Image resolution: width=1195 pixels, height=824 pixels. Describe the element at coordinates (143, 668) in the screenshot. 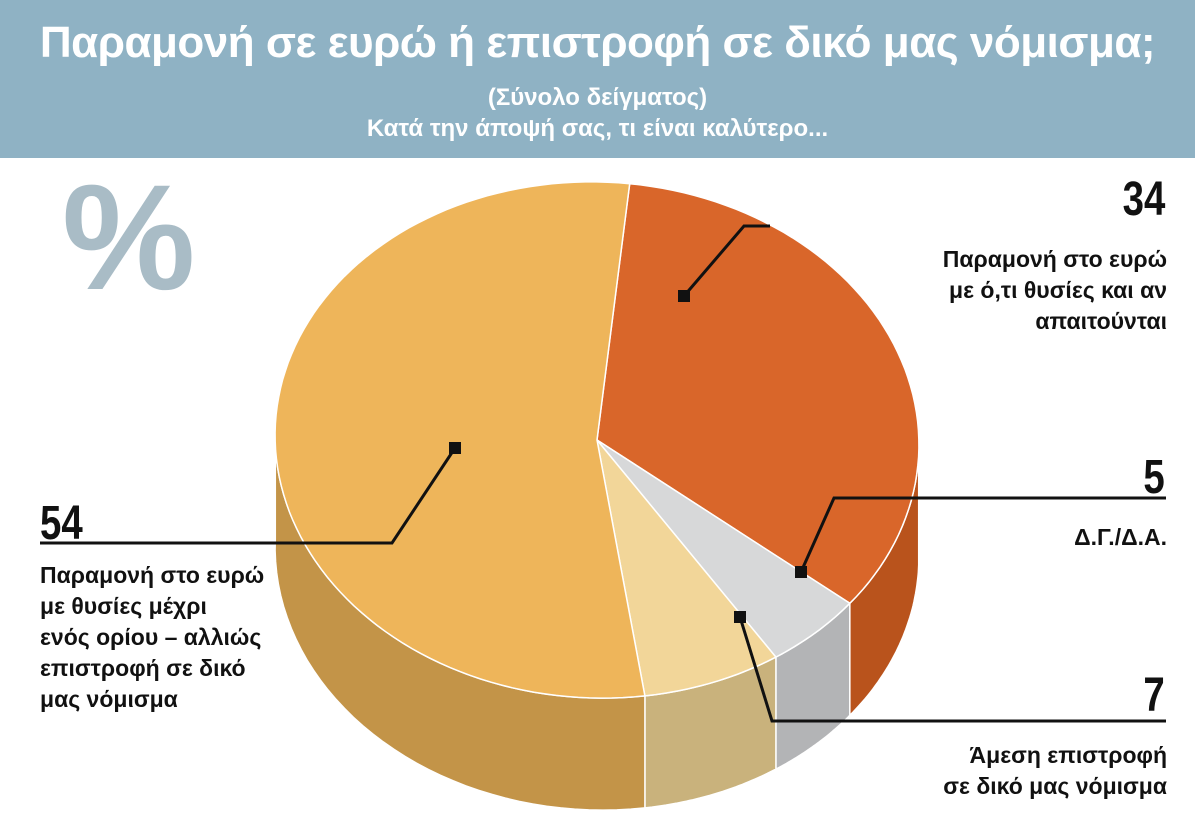

I see `slice-label-line: επιστροφή σε δικό` at that location.